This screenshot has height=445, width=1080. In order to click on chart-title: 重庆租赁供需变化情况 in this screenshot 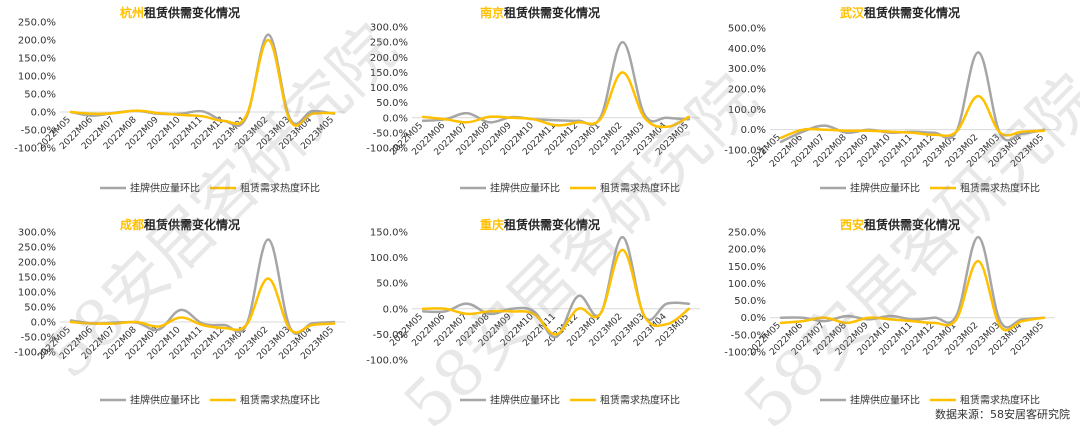, I will do `click(540, 224)`.